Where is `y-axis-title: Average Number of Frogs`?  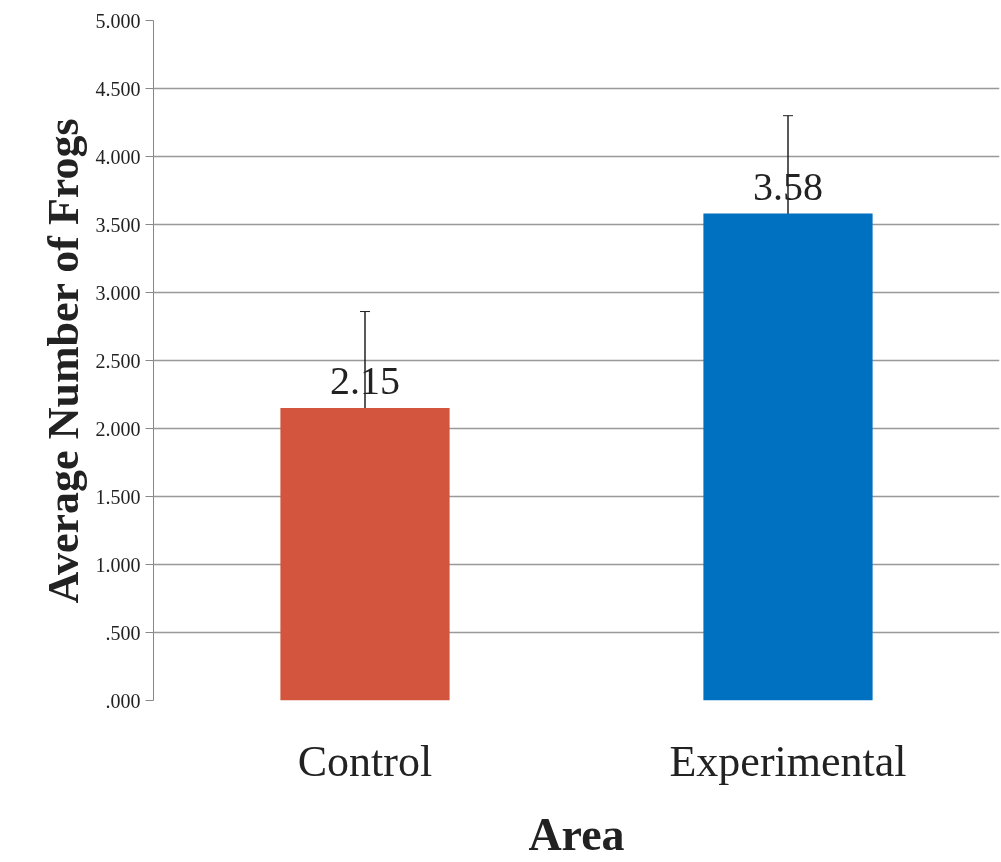 y-axis-title: Average Number of Frogs is located at coordinates (63, 361).